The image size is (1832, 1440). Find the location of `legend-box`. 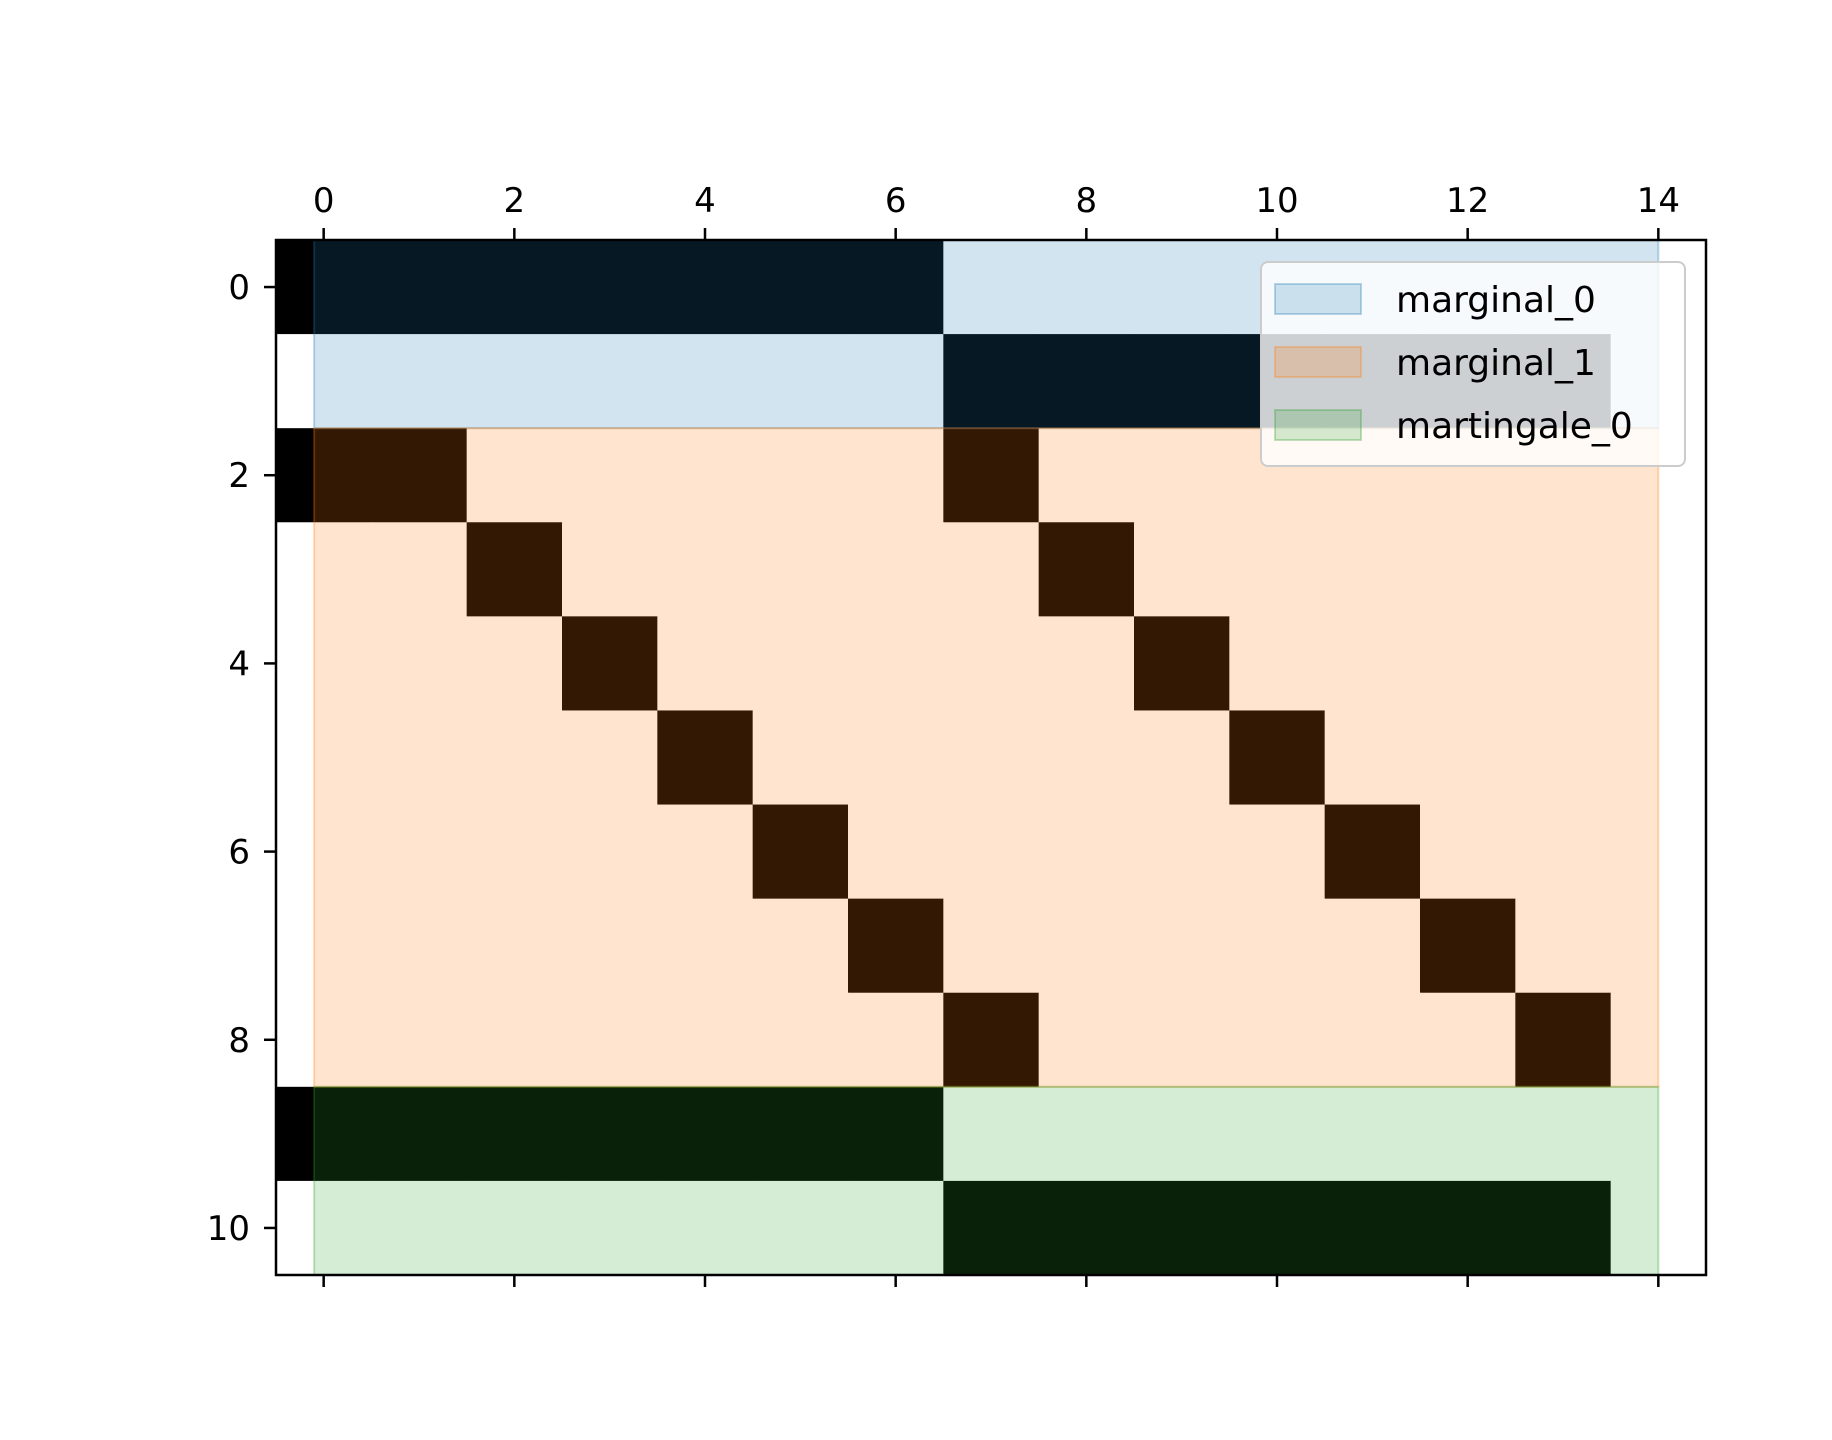

legend-box is located at coordinates (1473, 364).